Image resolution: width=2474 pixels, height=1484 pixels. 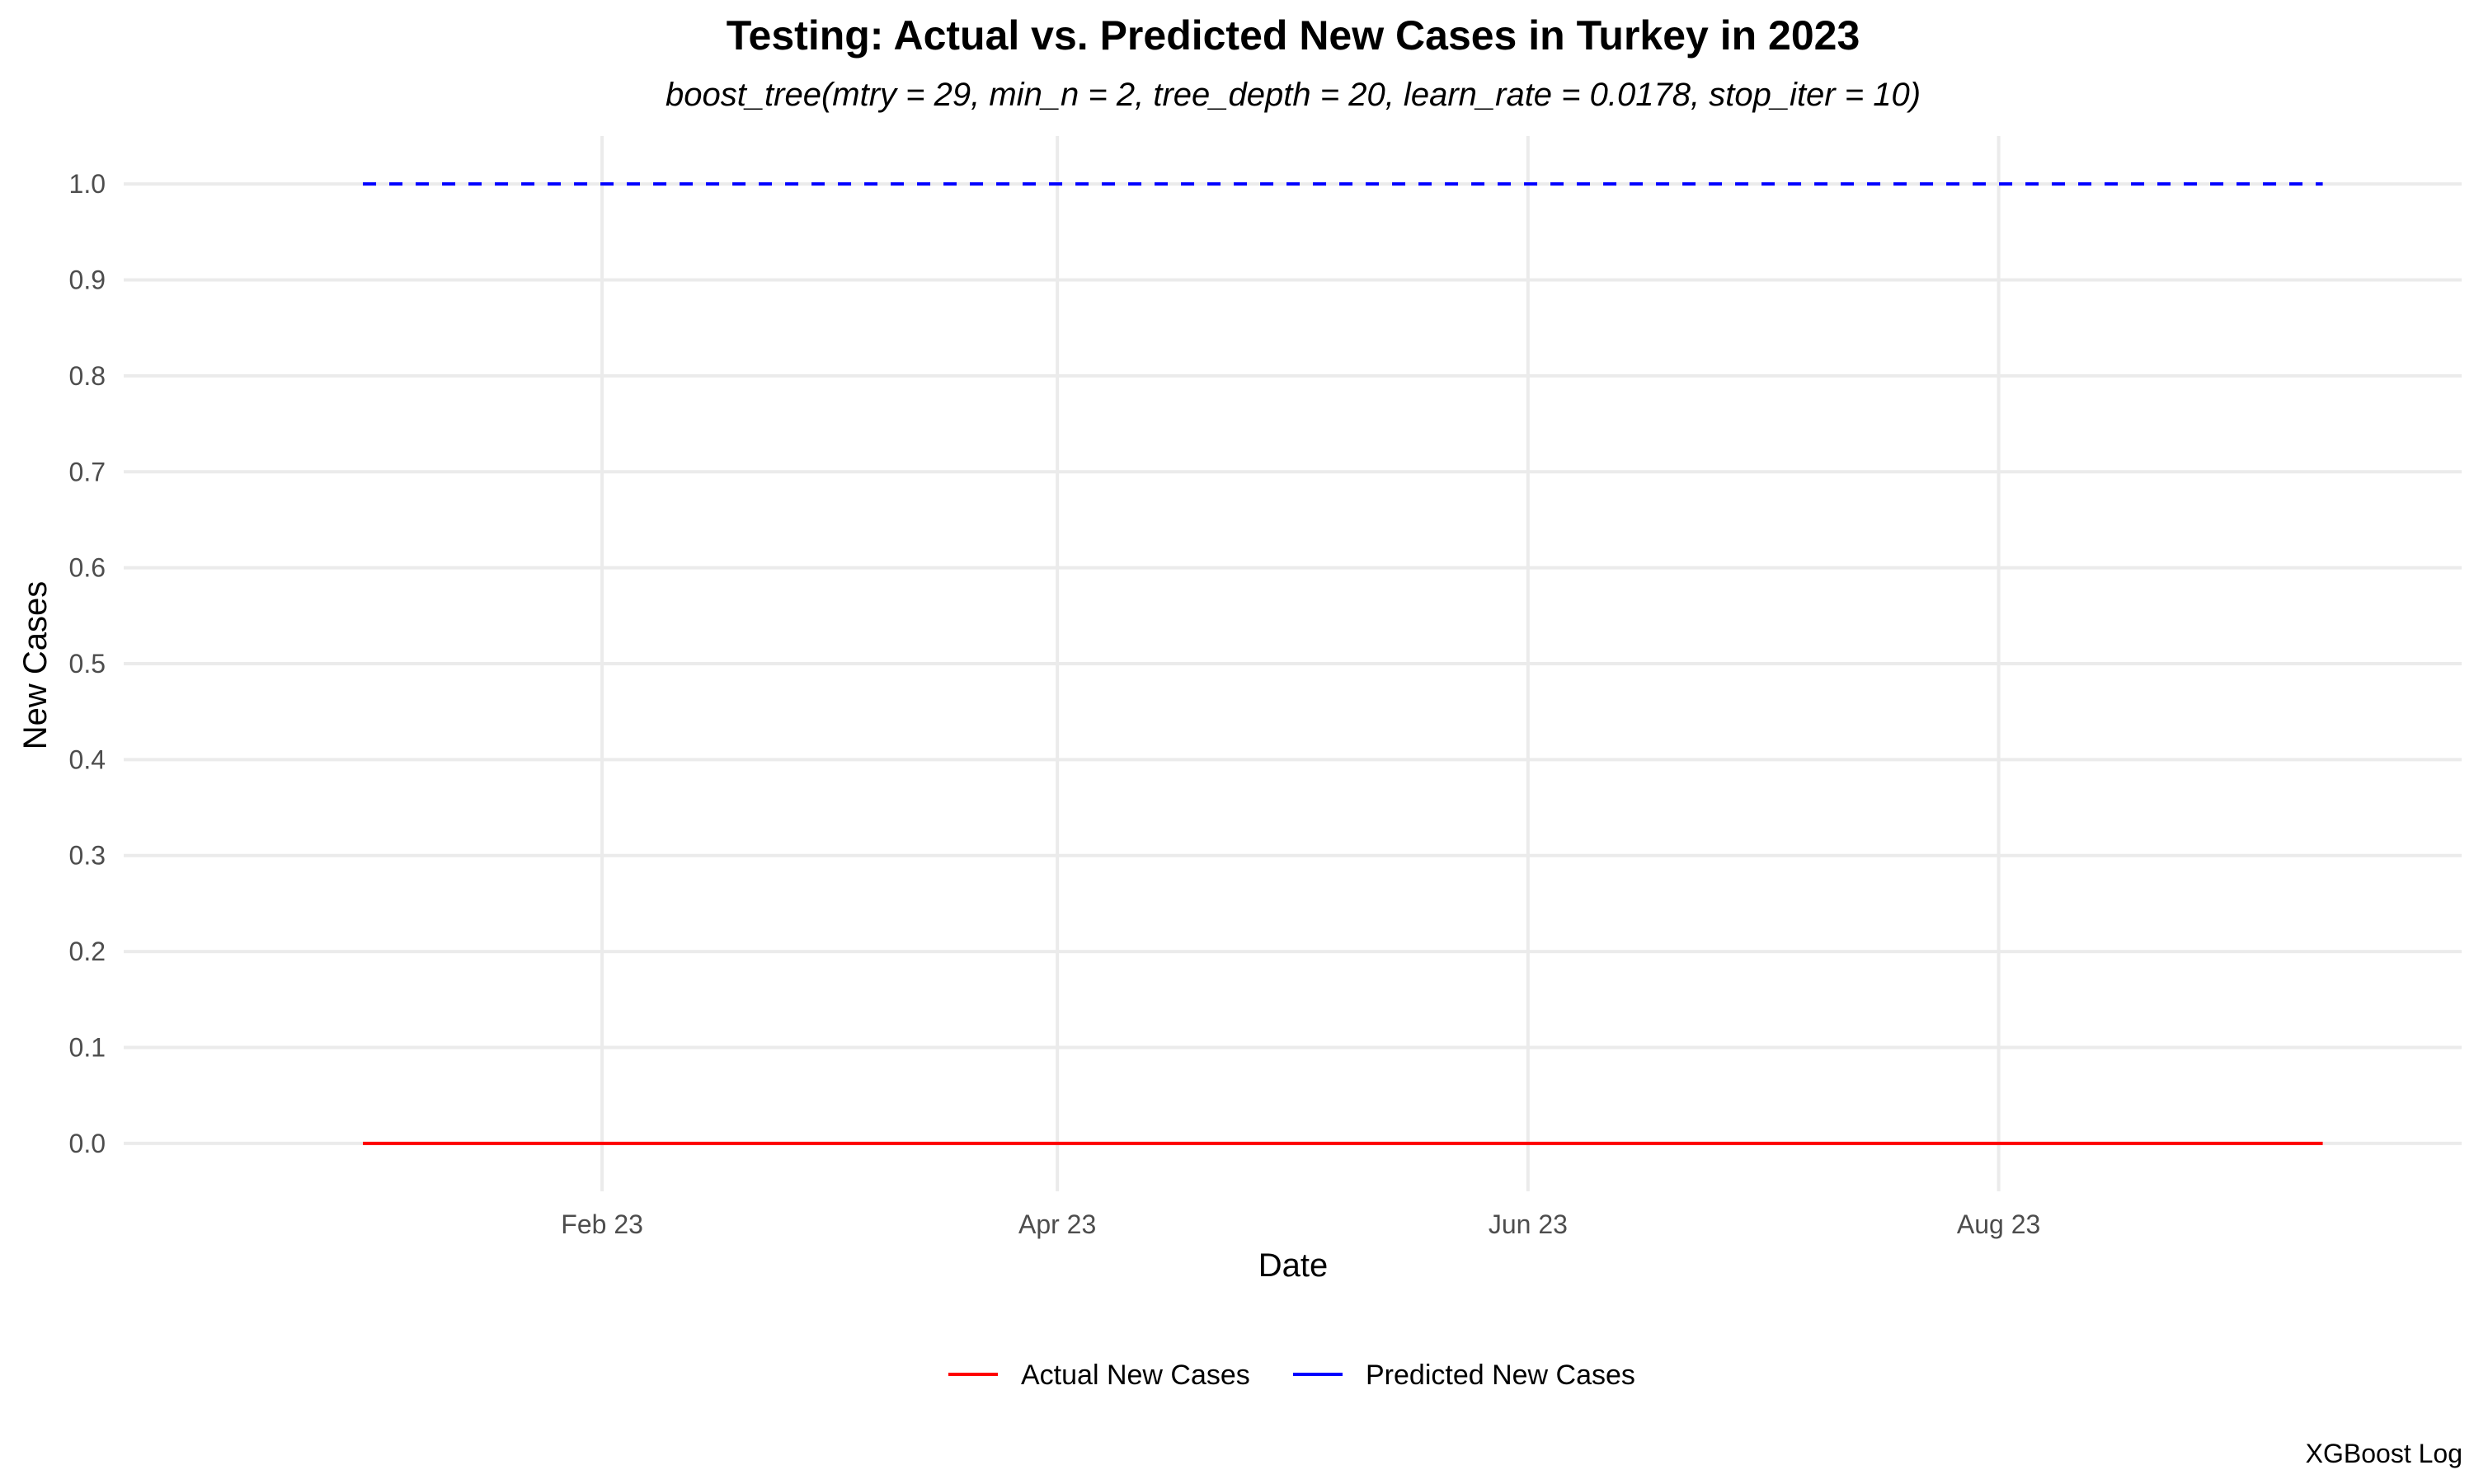 I want to click on chart-caption: XGBoost Log, so click(x=2384, y=1453).